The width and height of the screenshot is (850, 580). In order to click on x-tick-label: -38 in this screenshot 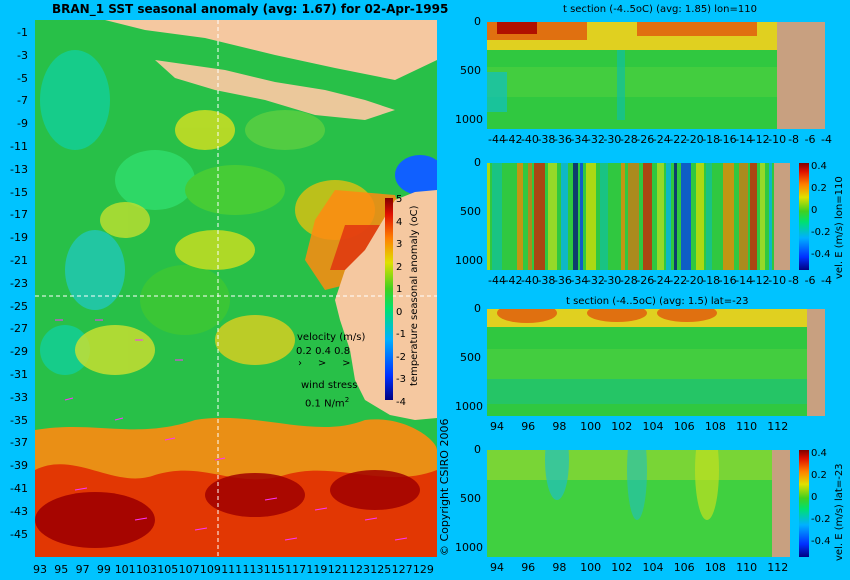, I will do `click(546, 280)`.